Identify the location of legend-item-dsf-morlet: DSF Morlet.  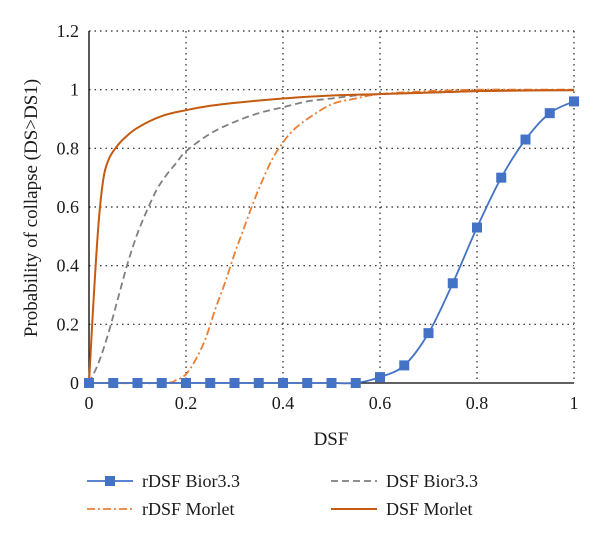
(402, 509).